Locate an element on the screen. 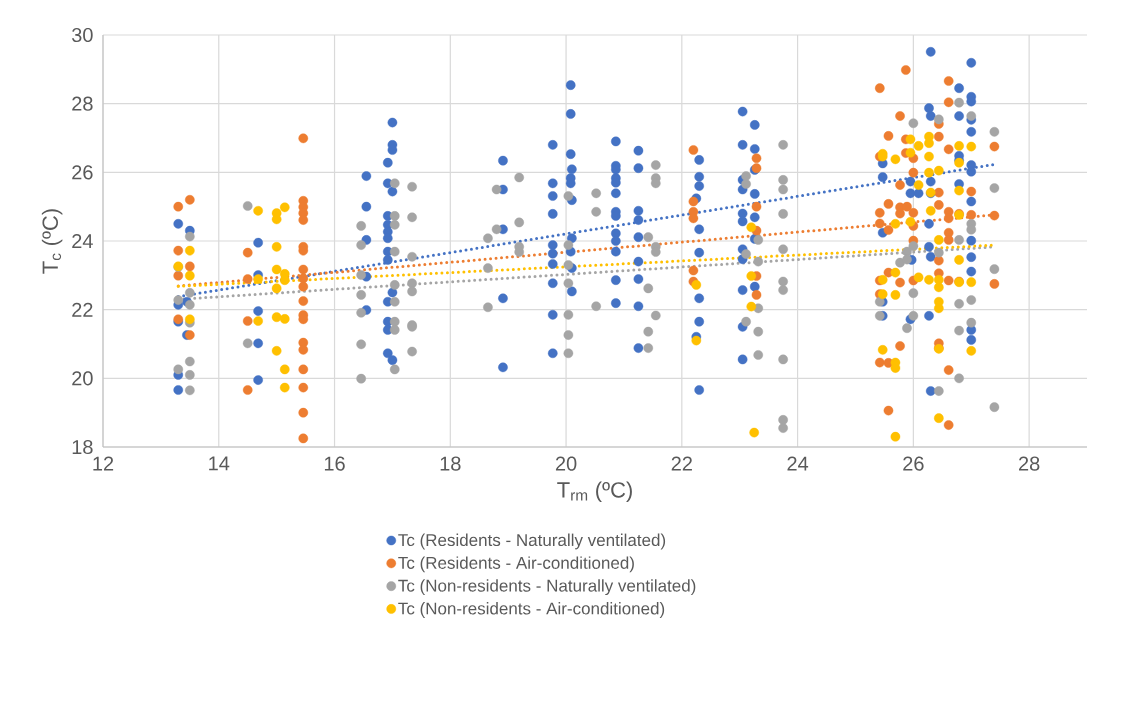 The width and height of the screenshot is (1126, 710). x-tick-label: 14 is located at coordinates (219, 463).